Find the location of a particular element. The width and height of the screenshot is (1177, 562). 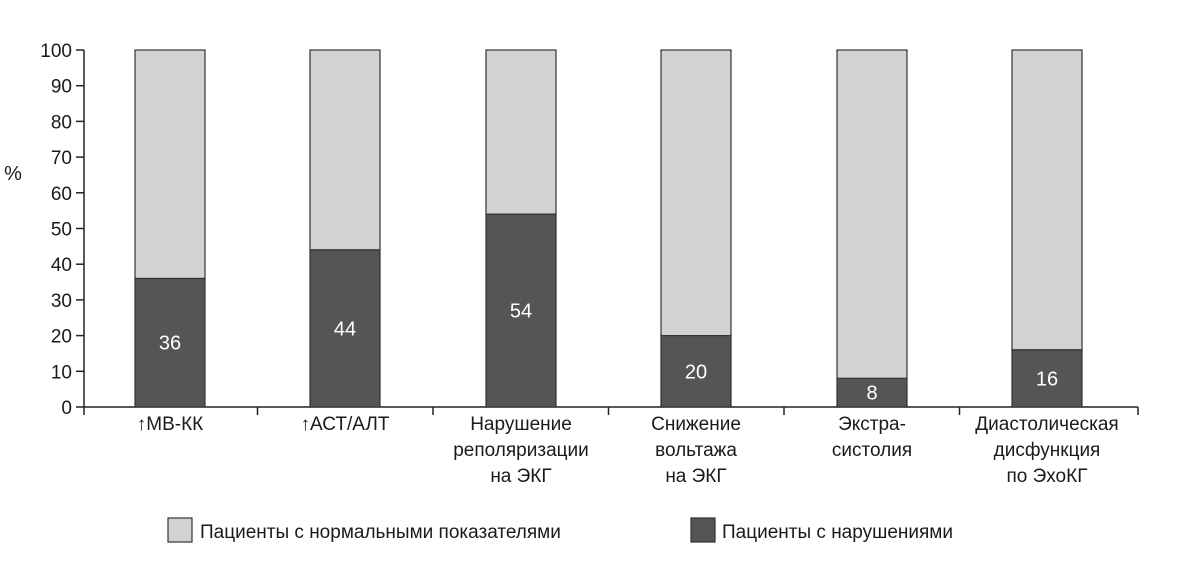

x-category-label-line: Нарушение is located at coordinates (521, 424).